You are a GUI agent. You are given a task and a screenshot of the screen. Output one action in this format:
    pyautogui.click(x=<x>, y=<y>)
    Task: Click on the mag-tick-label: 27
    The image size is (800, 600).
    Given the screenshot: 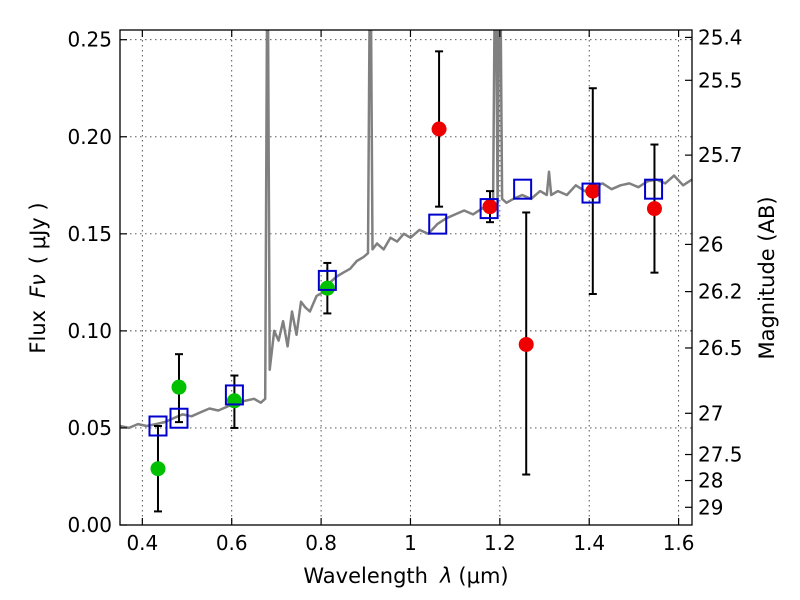 What is the action you would take?
    pyautogui.click(x=710, y=413)
    